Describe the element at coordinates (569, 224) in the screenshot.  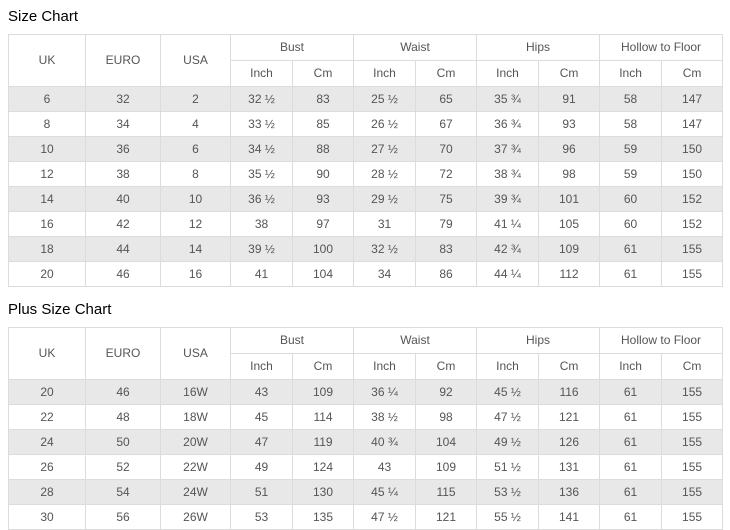
I see `table-cell: 105` at that location.